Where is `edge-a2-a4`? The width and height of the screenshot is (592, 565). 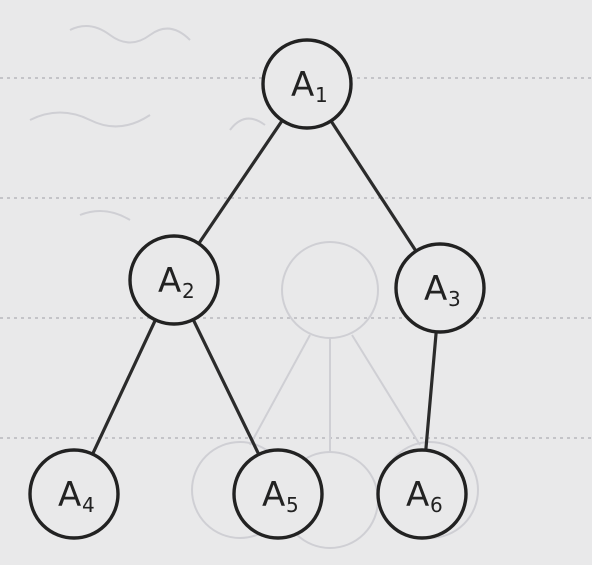 edge-a2-a4 is located at coordinates (123, 387).